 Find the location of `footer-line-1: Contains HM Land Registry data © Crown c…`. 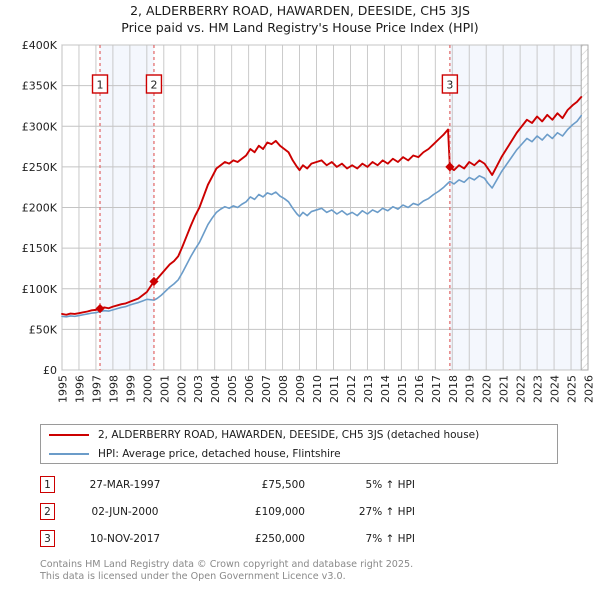

footer-line-1: Contains HM Land Registry data © Crown c… is located at coordinates (227, 564).